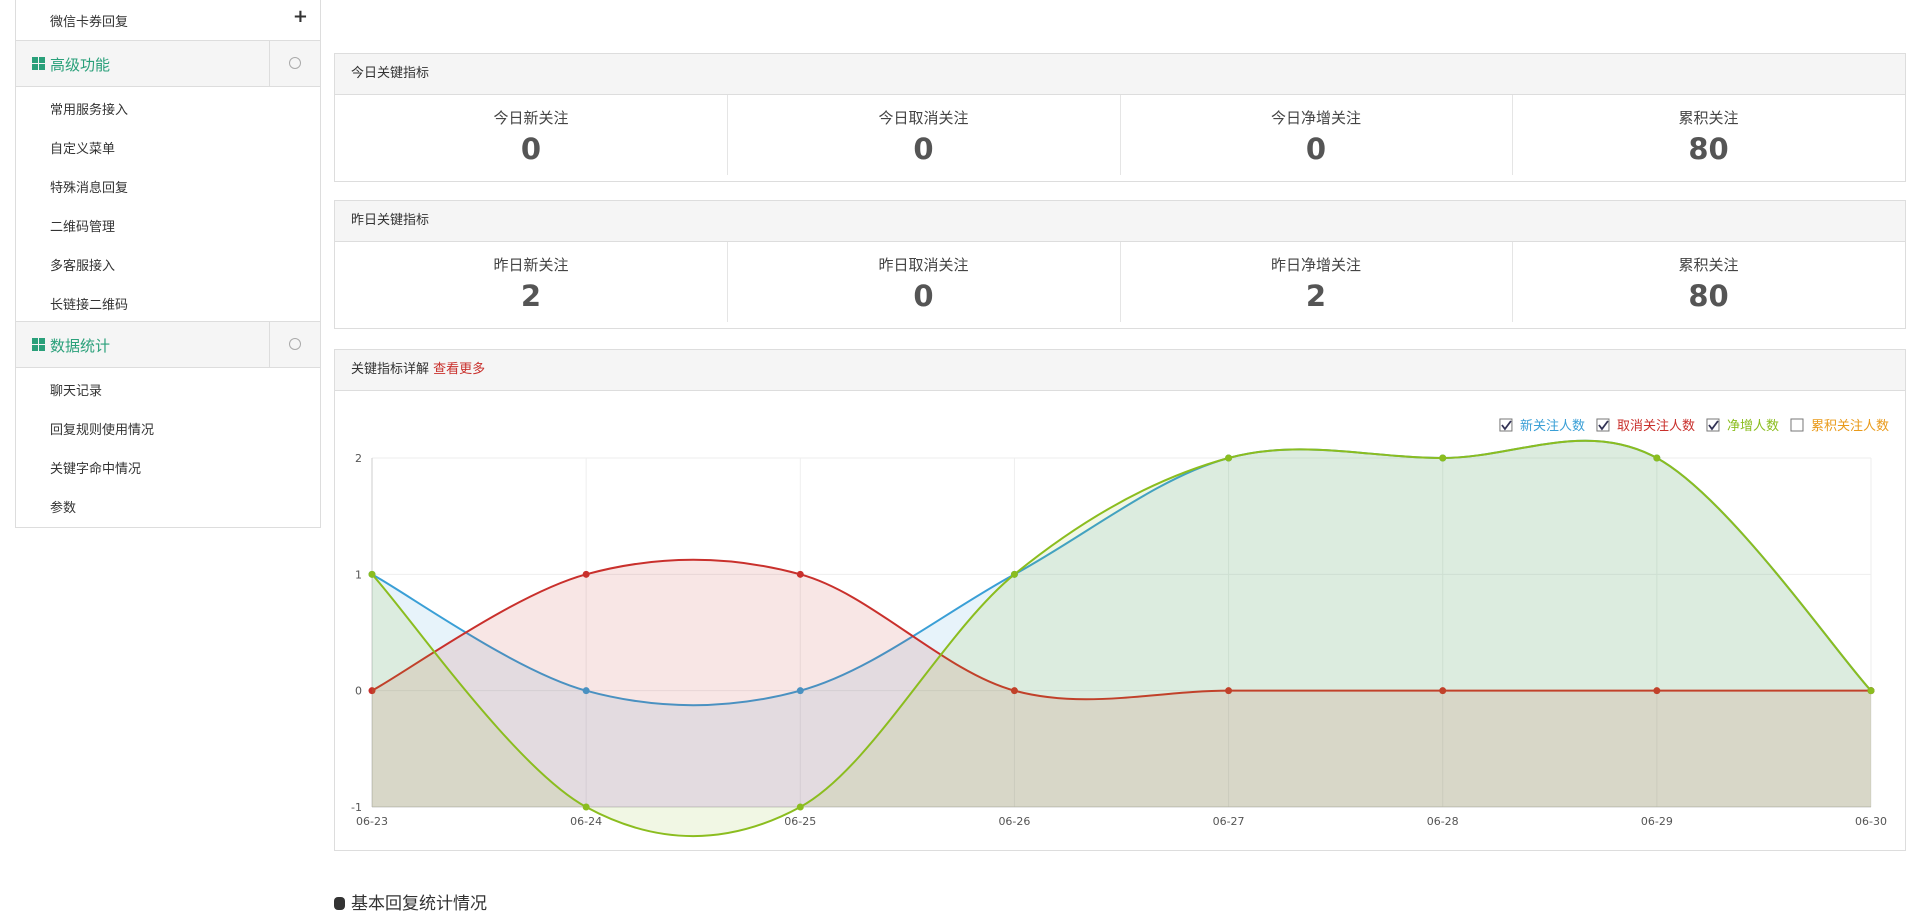 The height and width of the screenshot is (914, 1920). I want to click on stat-label: 昨日新关注, so click(531, 265).